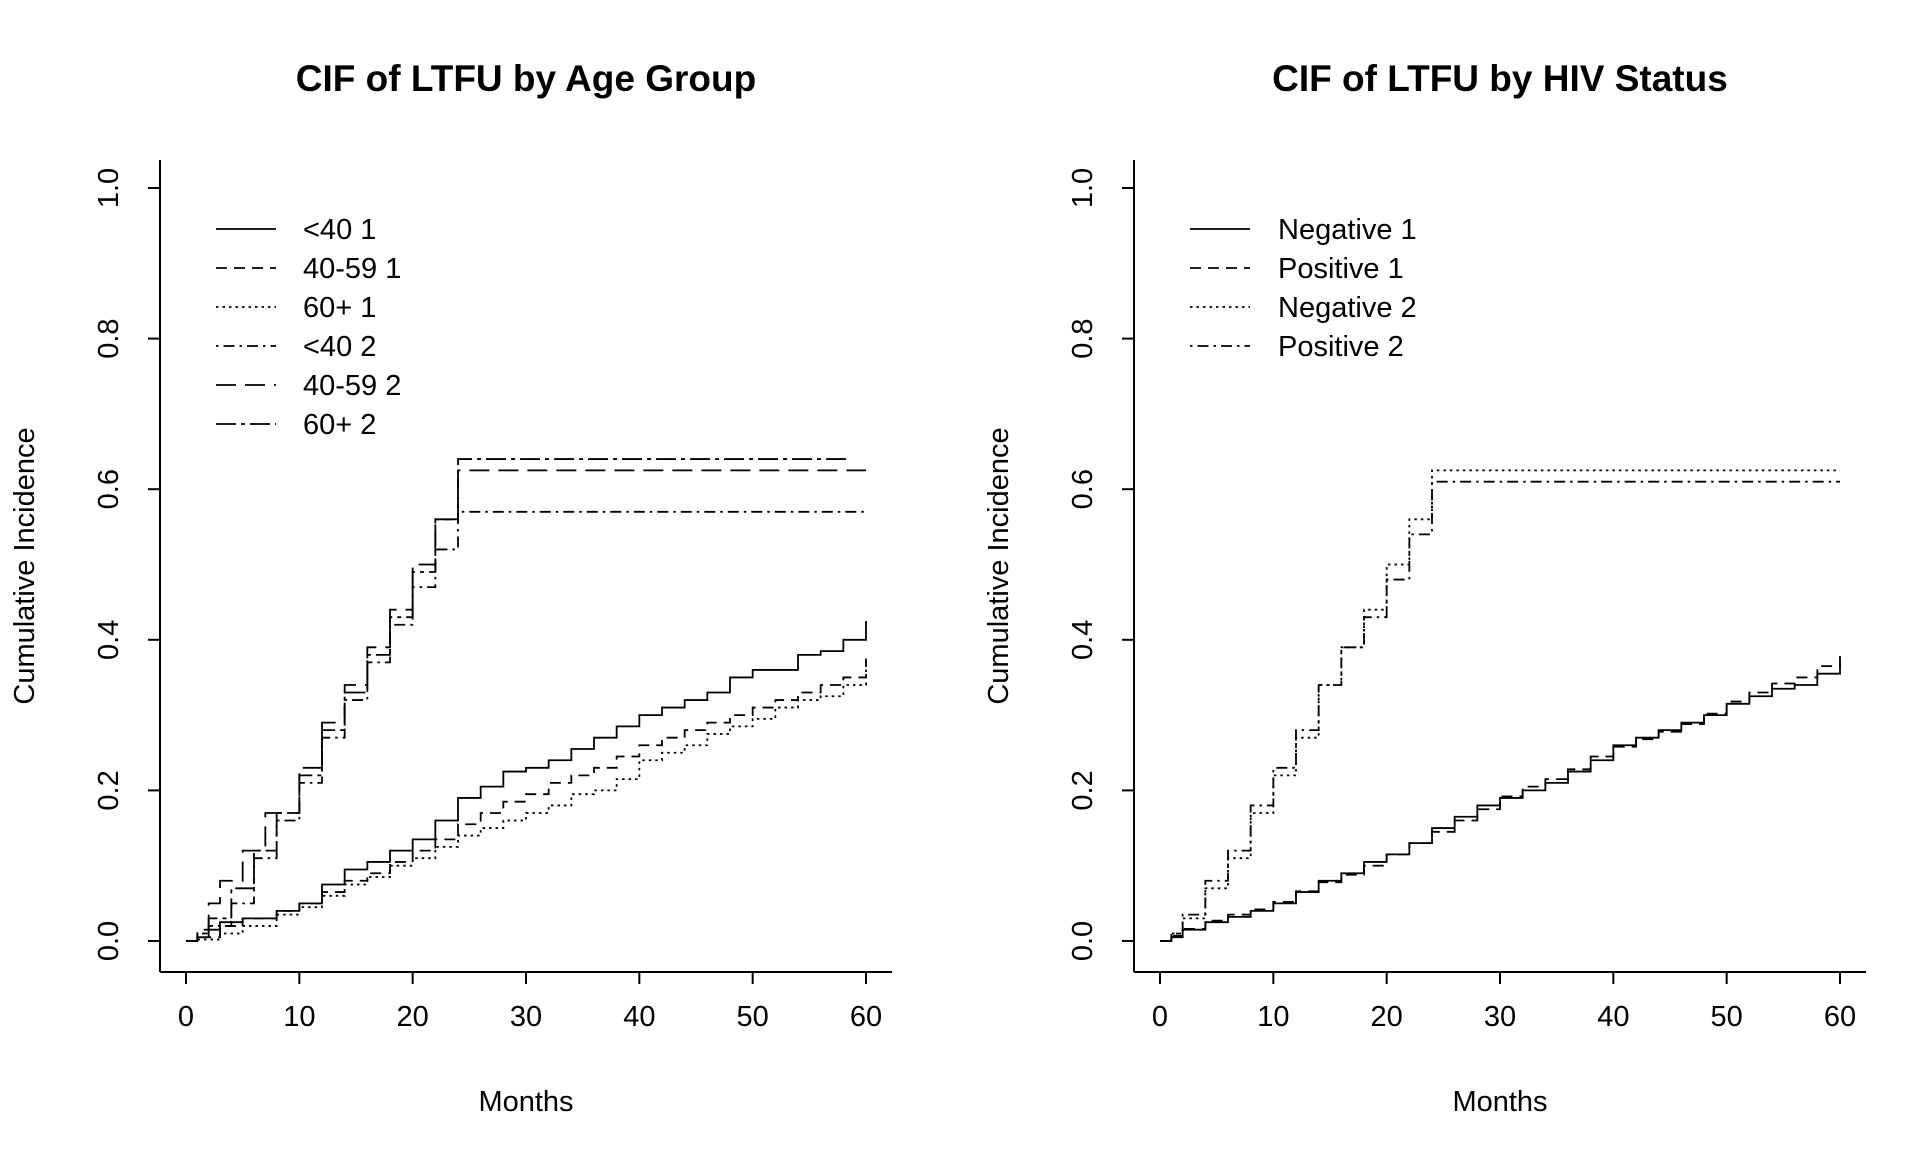 Image resolution: width=1920 pixels, height=1152 pixels. Describe the element at coordinates (339, 230) in the screenshot. I see `legend-label: <40 1` at that location.